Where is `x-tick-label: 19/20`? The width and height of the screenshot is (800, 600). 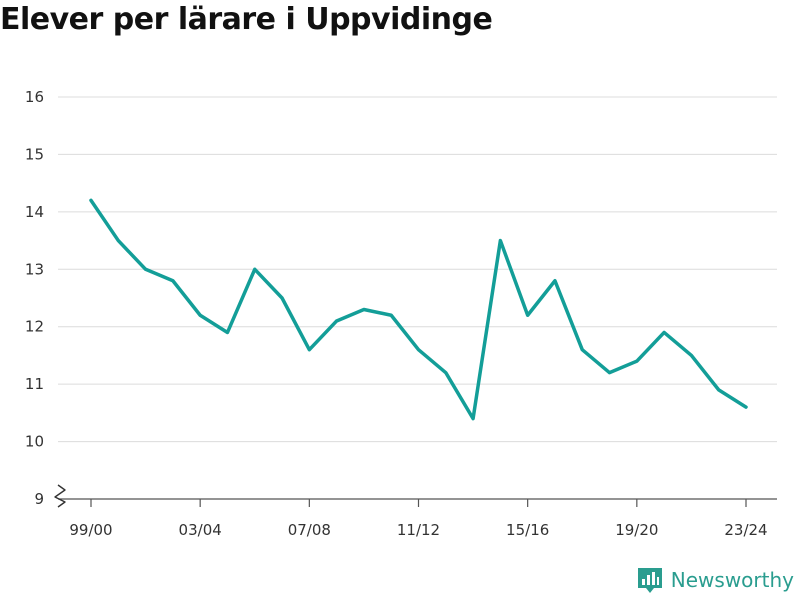
x-tick-label: 19/20 is located at coordinates (636, 530).